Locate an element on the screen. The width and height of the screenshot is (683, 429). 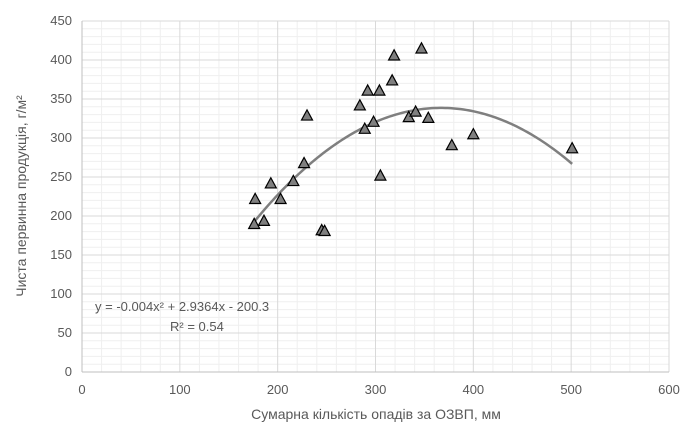
r-squared-label: R² = 0.54 is located at coordinates (197, 326).